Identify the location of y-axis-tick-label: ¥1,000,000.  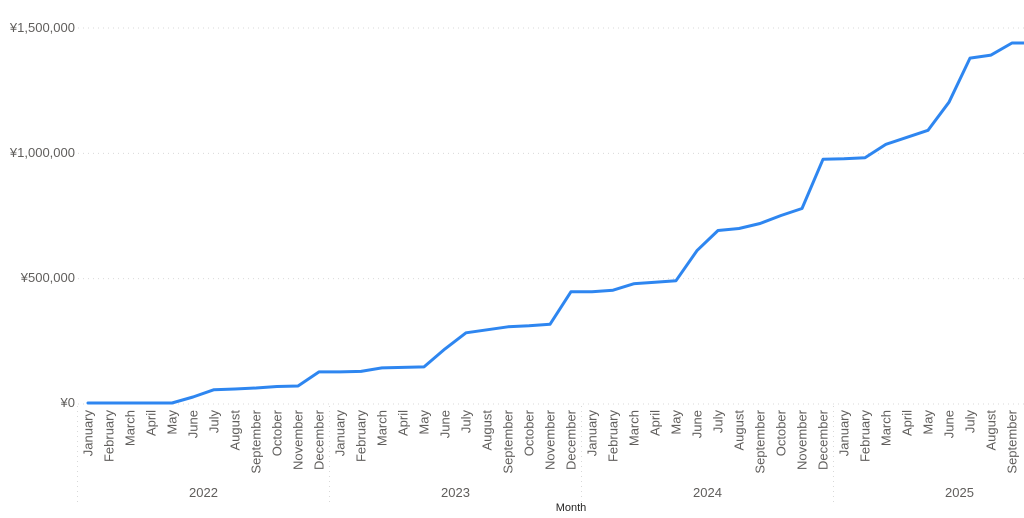
(42, 152).